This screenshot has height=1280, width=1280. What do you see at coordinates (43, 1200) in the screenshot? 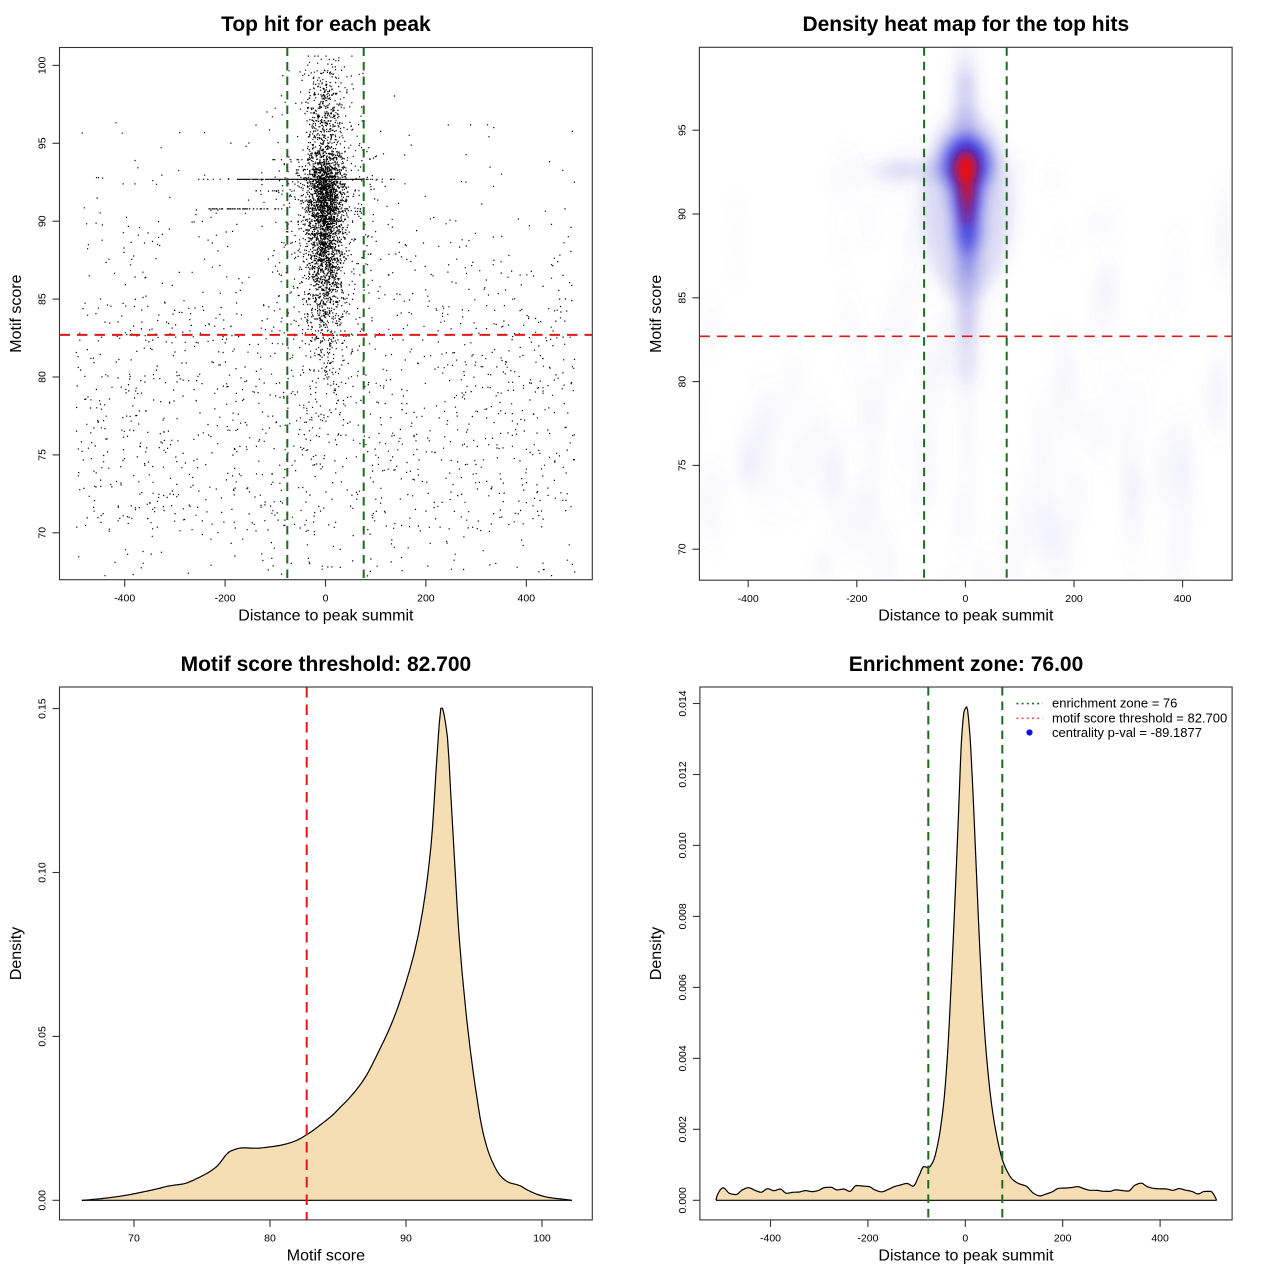
I see `svg-text: 0.00` at bounding box center [43, 1200].